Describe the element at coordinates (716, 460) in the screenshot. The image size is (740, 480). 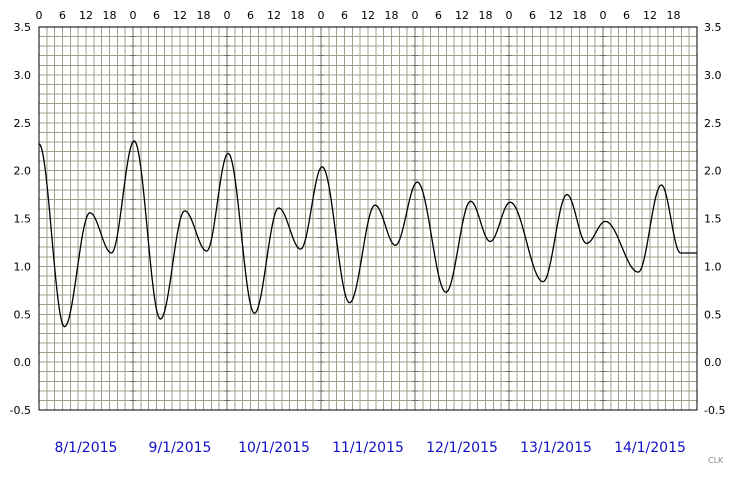
I see `credit-label: CLK` at that location.